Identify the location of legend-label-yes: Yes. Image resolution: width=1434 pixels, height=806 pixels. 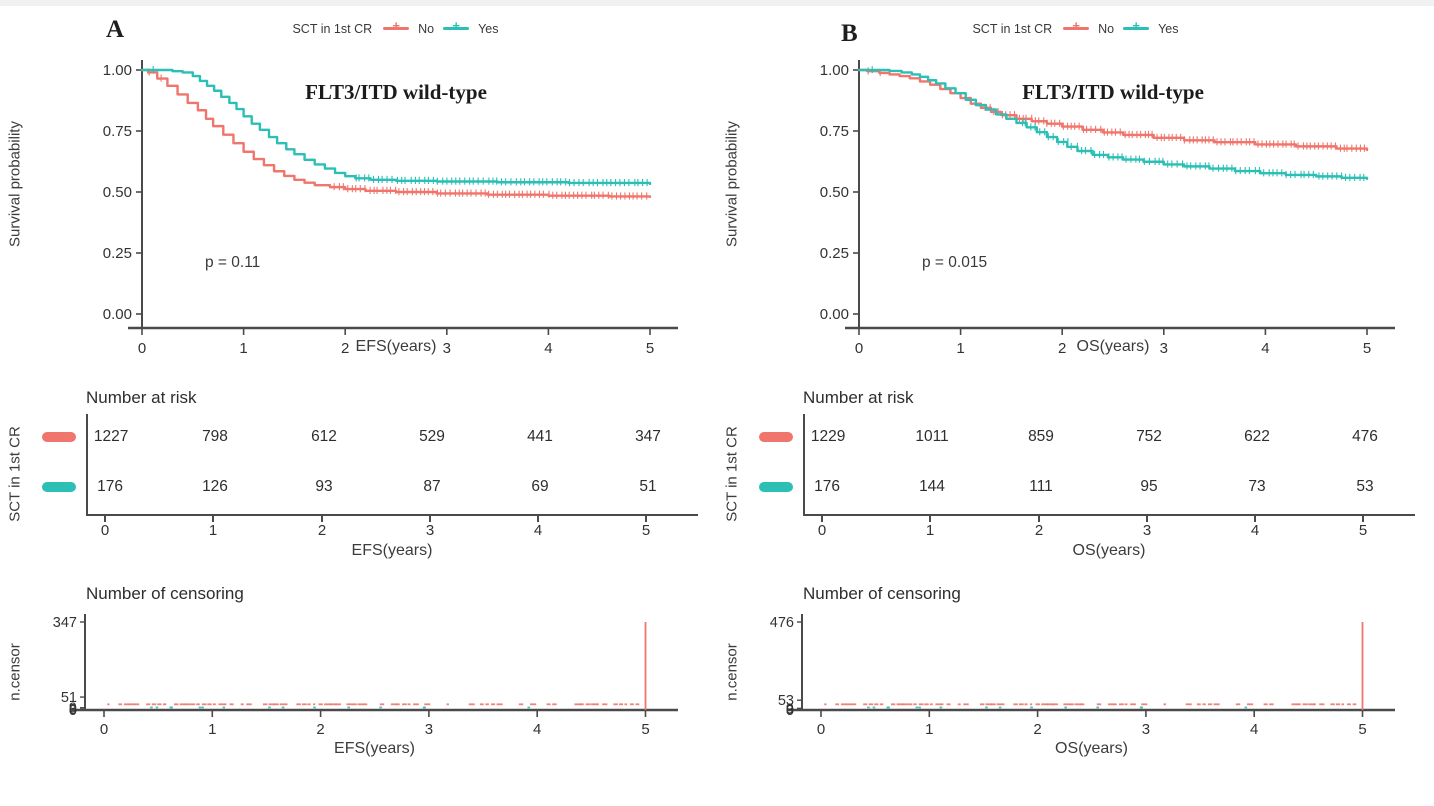
(488, 28).